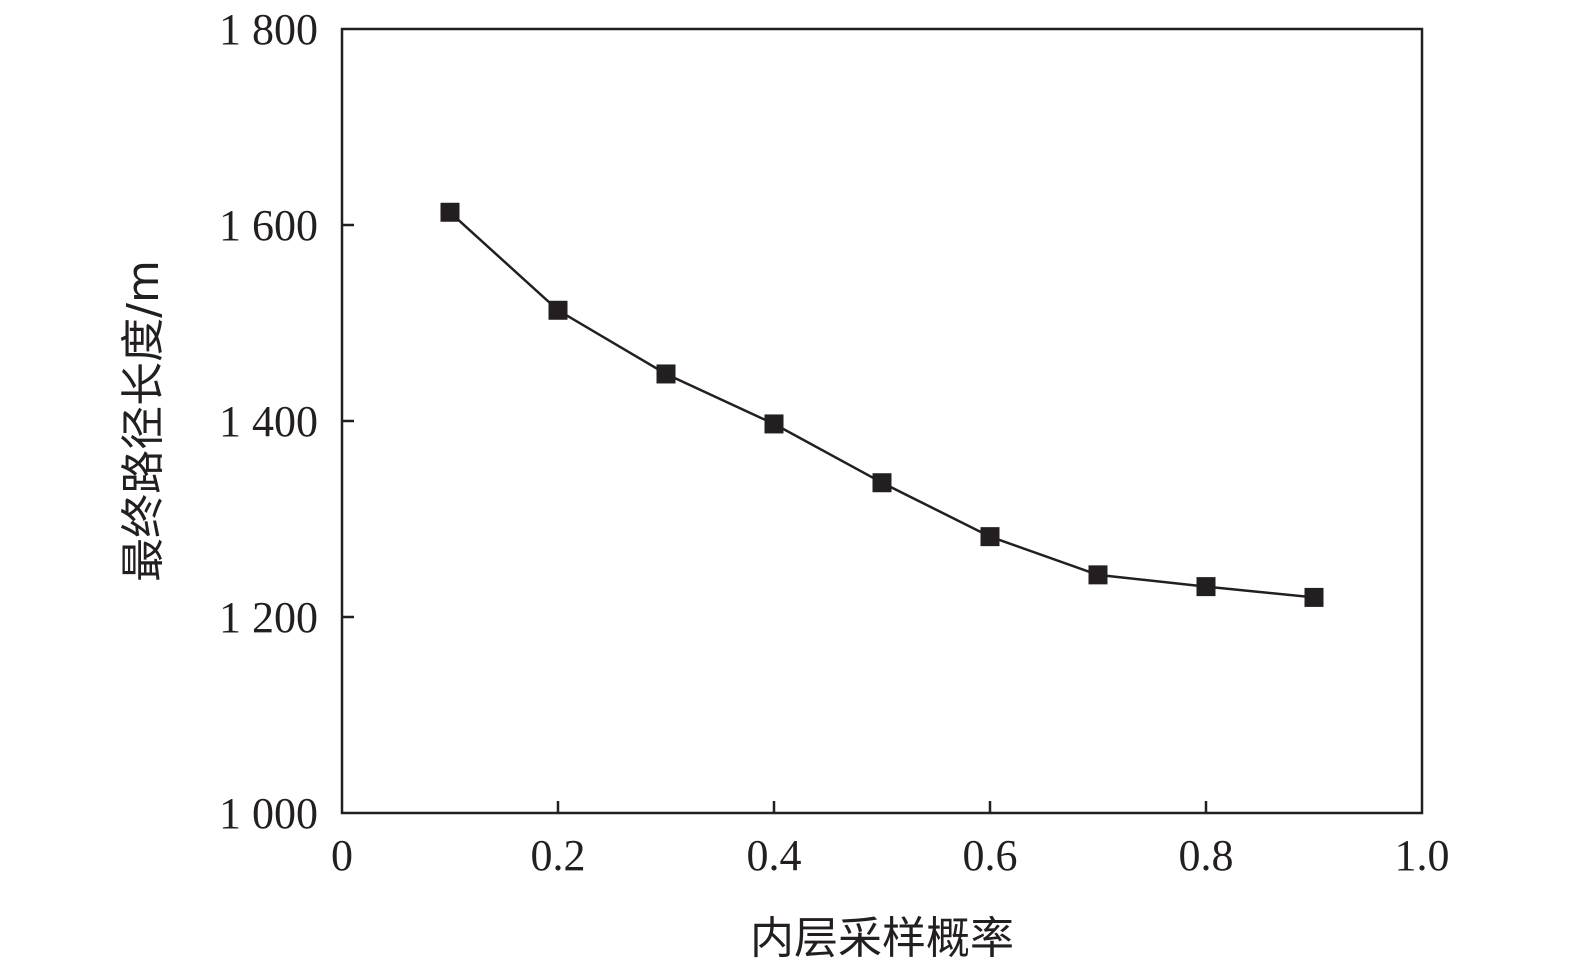  I want to click on x-tick-label: 0.2, so click(558, 855).